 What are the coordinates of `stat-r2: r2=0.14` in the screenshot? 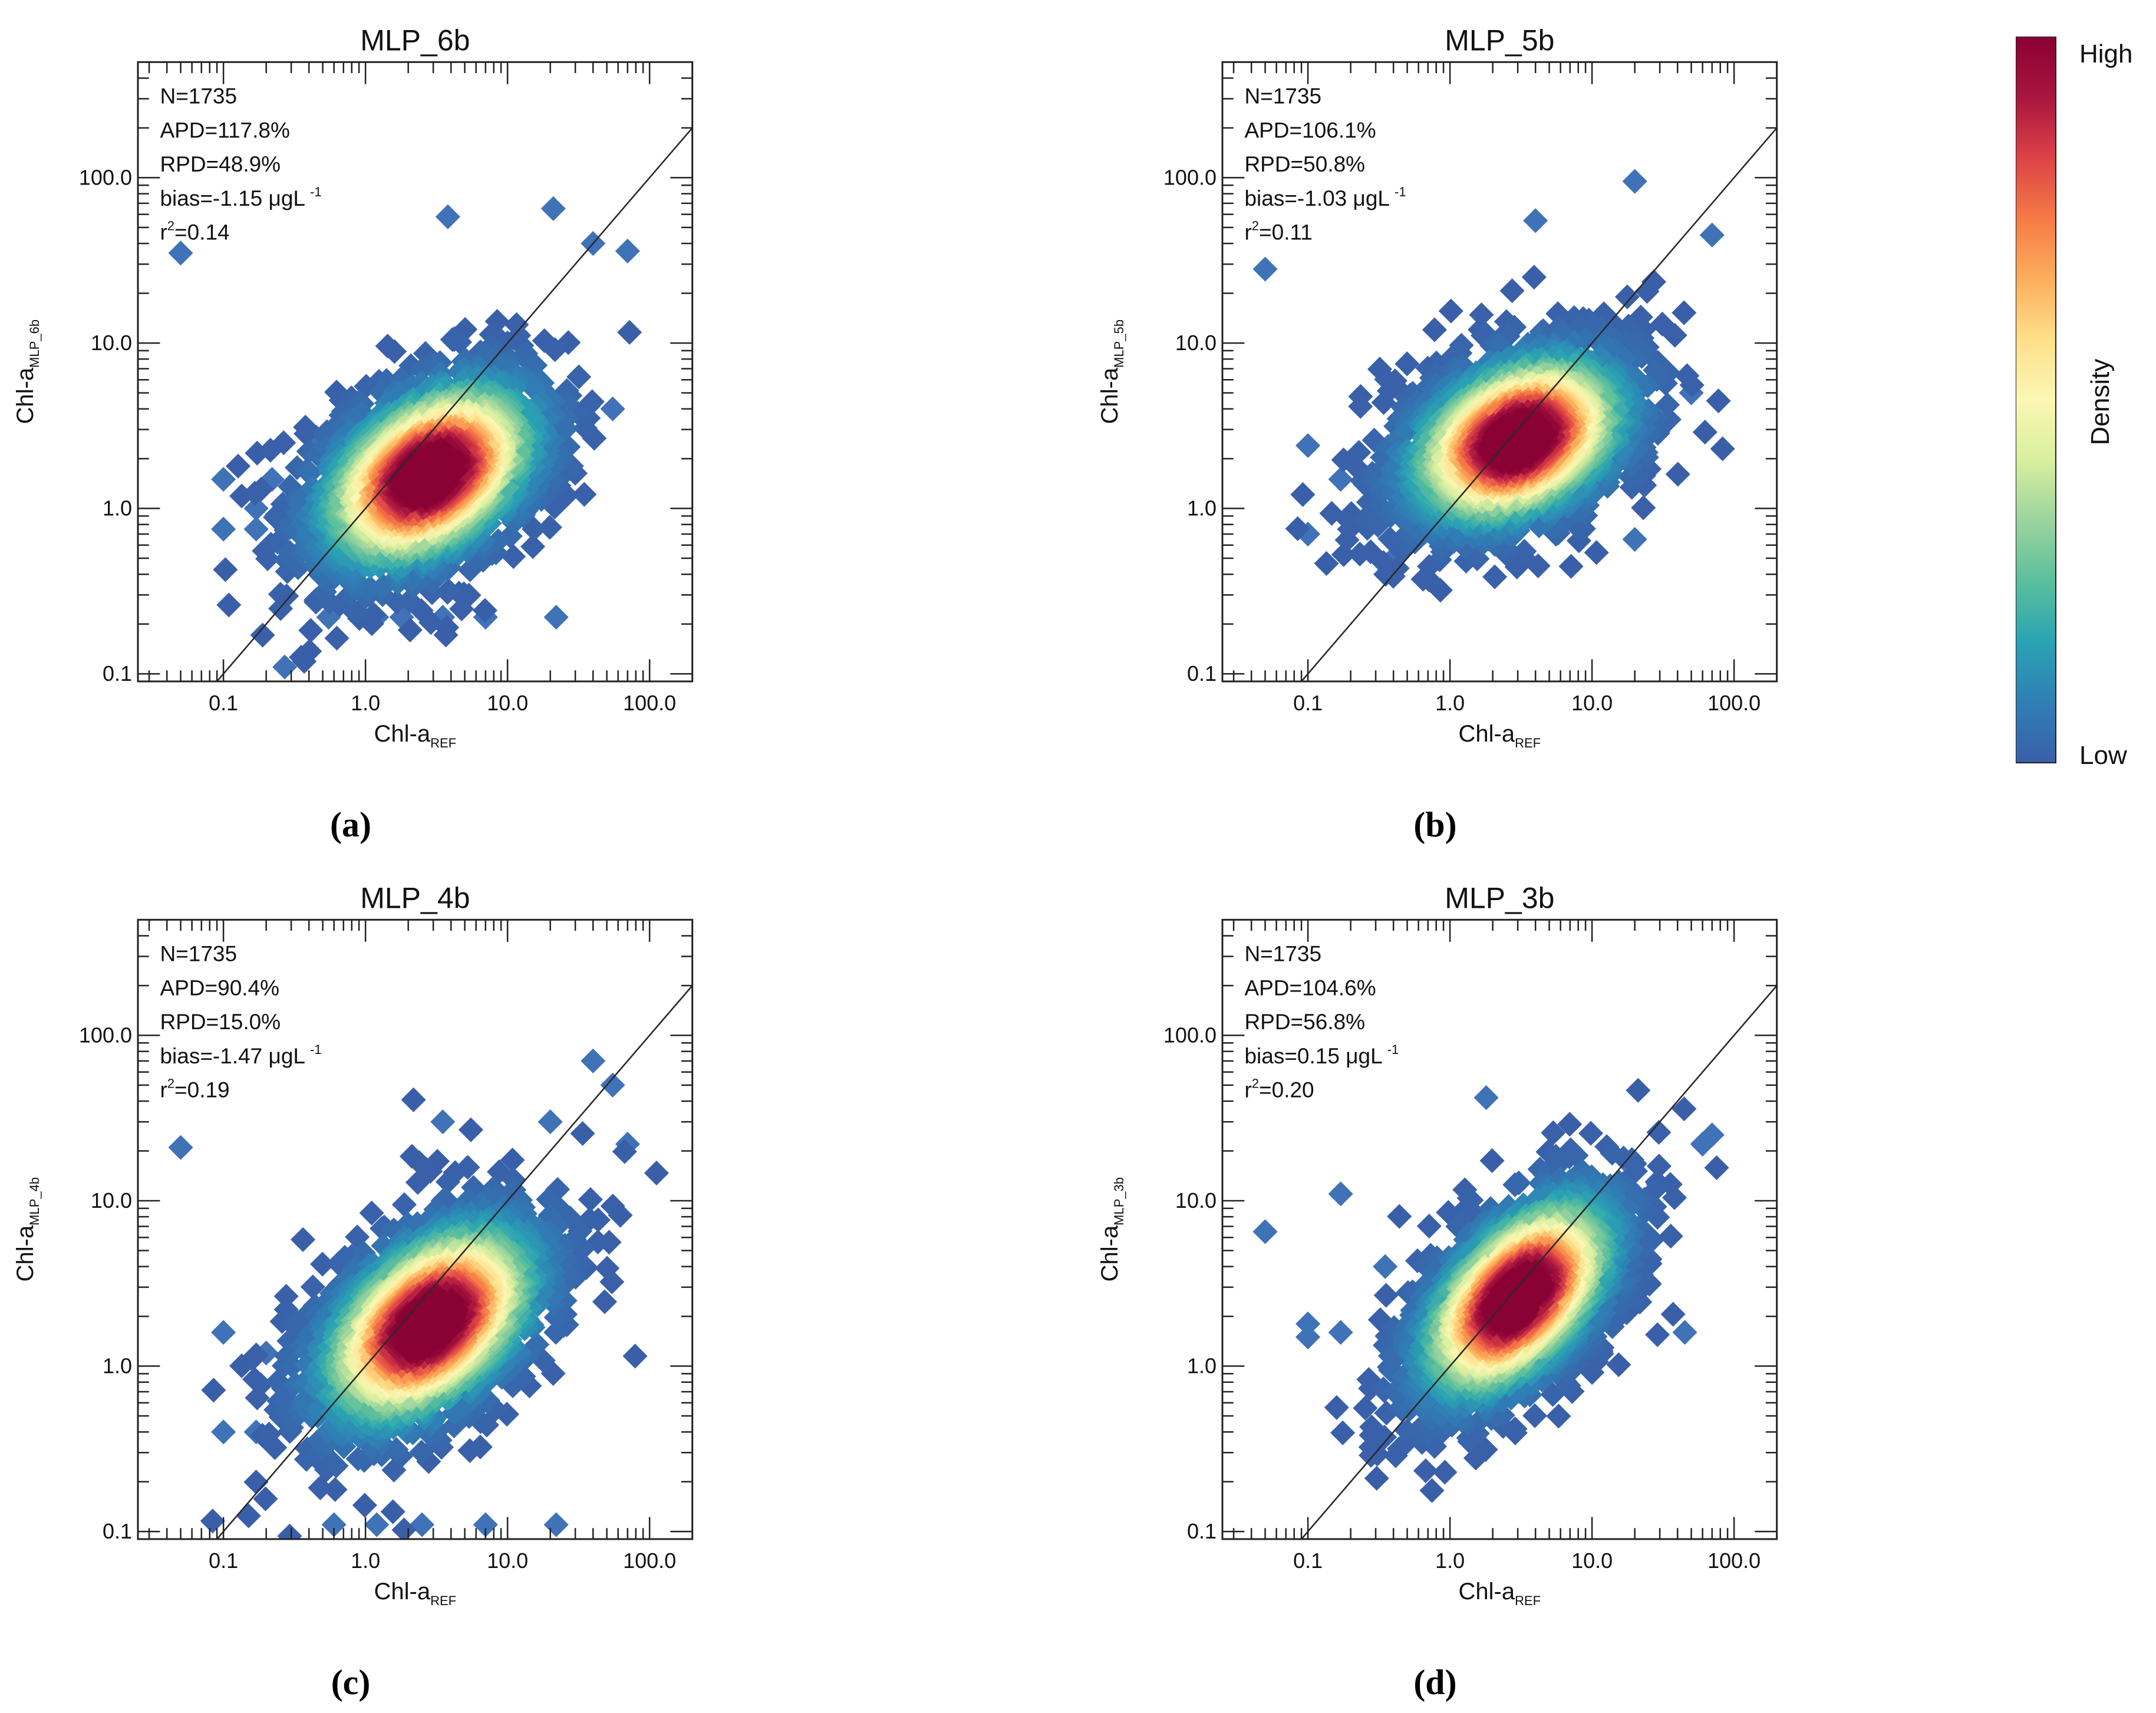 It's located at (194, 232).